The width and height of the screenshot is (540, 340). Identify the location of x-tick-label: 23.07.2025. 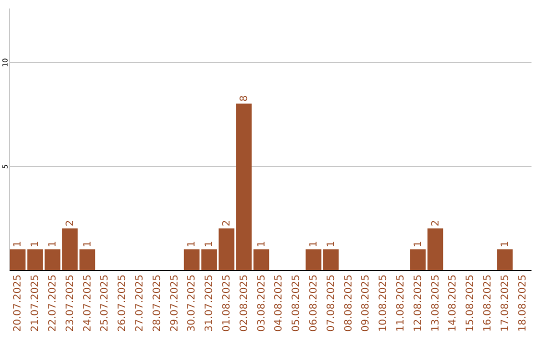
(70, 303).